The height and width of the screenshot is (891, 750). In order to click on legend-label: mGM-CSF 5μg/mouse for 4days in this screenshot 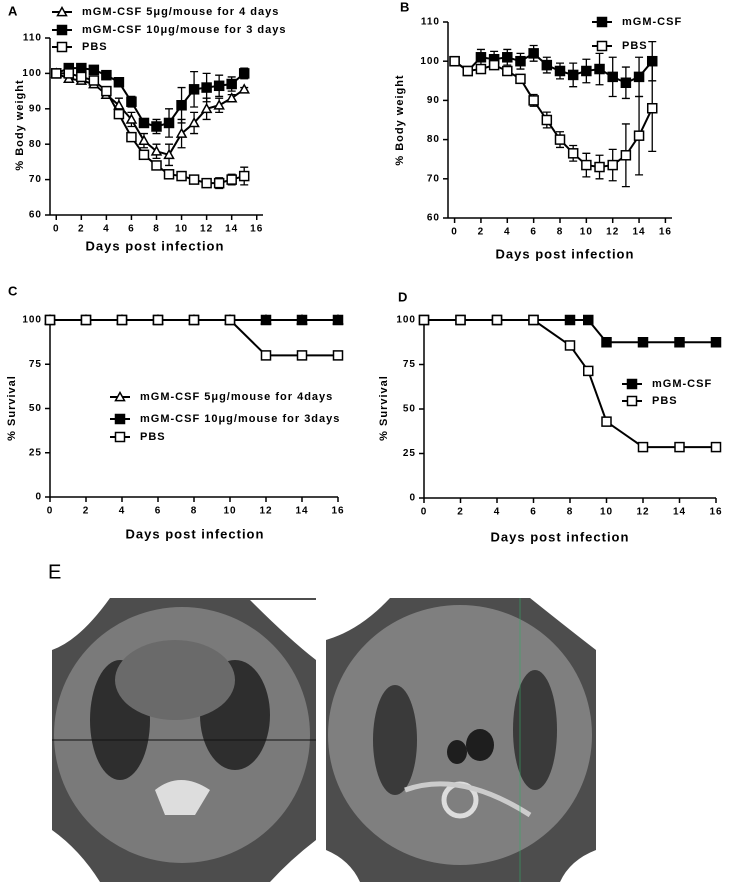, I will do `click(236, 397)`.